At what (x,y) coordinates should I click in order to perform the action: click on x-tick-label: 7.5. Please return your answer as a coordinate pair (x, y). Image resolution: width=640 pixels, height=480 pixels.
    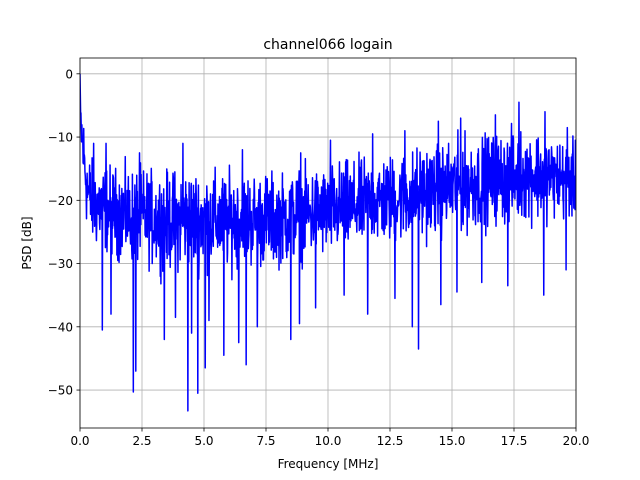
    Looking at the image, I should click on (265, 441).